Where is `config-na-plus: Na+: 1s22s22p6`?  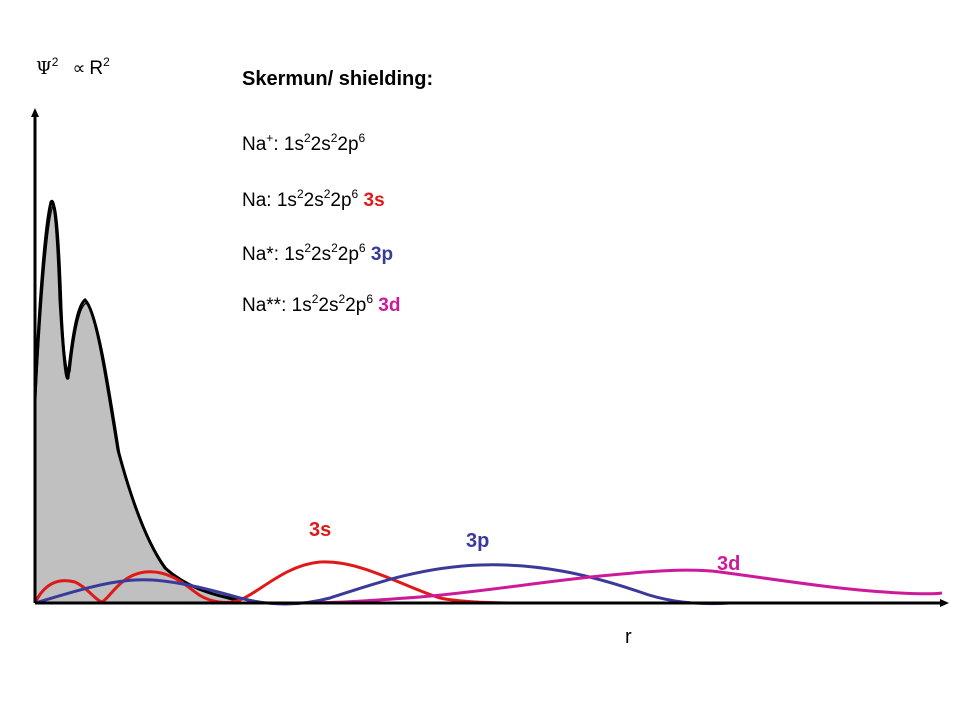 config-na-plus: Na+: 1s22s22p6 is located at coordinates (304, 143).